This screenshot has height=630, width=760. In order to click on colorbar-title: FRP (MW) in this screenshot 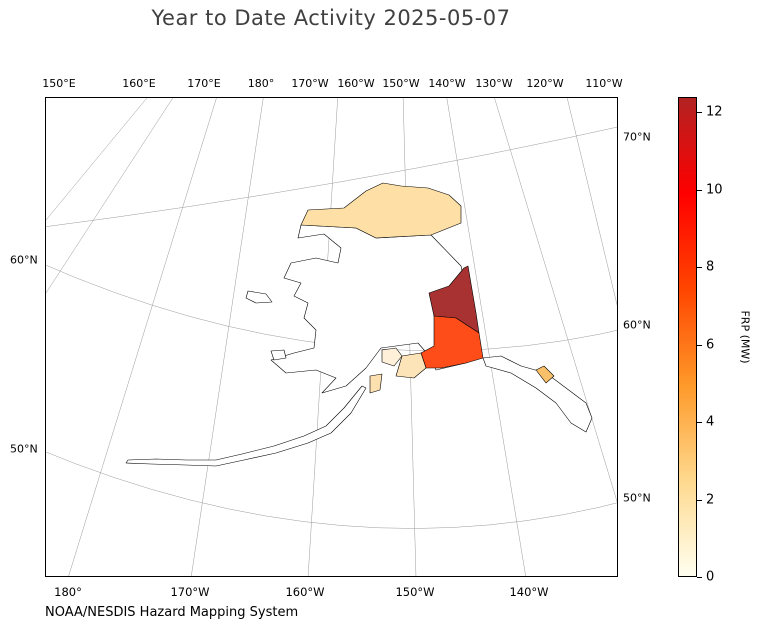, I will do `click(745, 337)`.